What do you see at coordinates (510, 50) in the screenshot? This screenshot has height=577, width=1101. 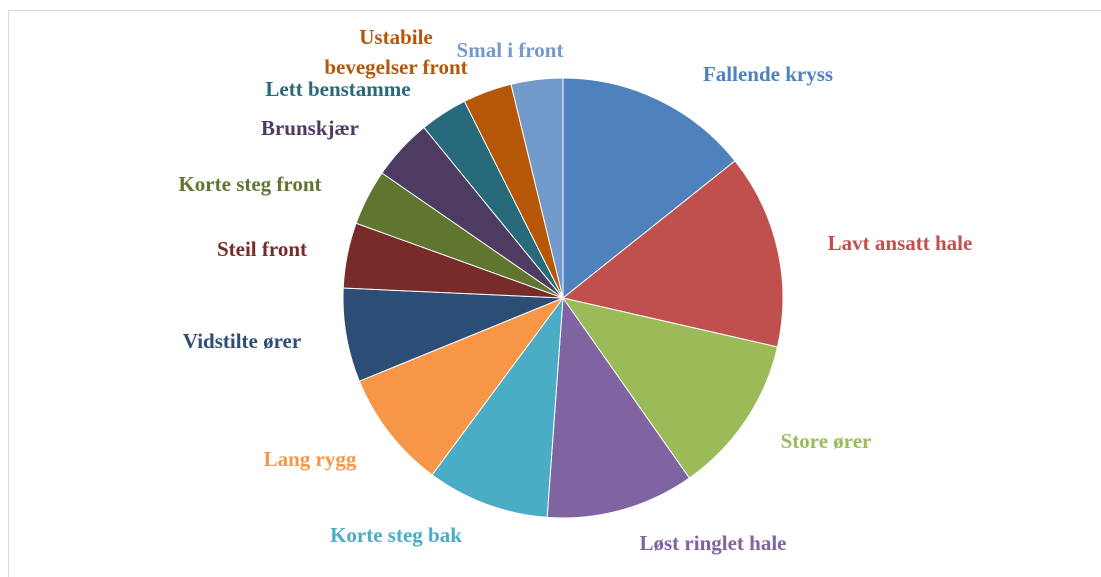 I see `slice-label: Smal i front` at bounding box center [510, 50].